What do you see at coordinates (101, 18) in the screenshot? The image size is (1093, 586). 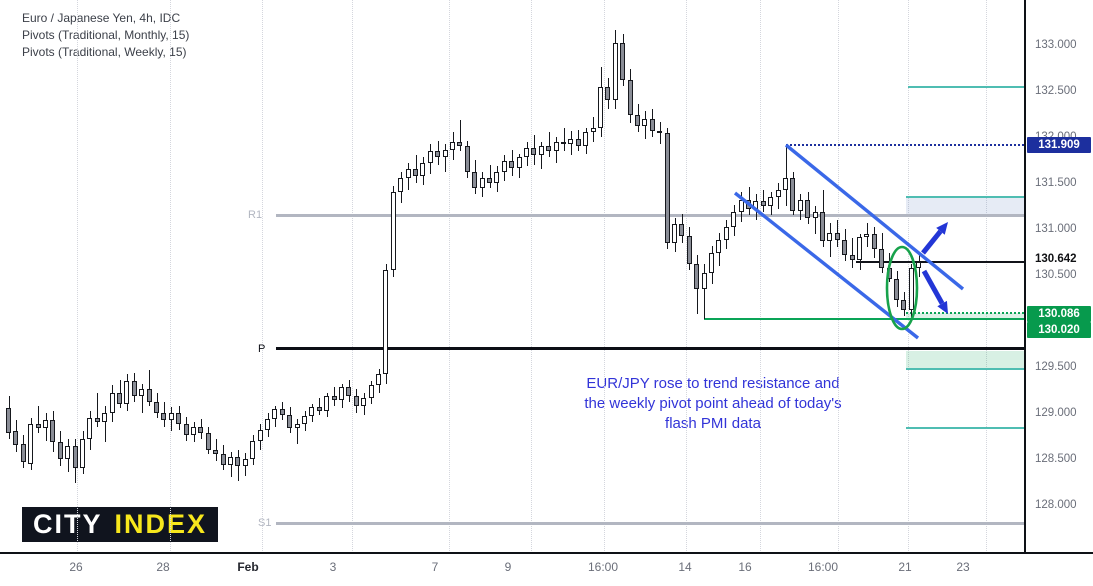 I see `symbol-title: Euro / Japanese Yen, 4h, IDC` at bounding box center [101, 18].